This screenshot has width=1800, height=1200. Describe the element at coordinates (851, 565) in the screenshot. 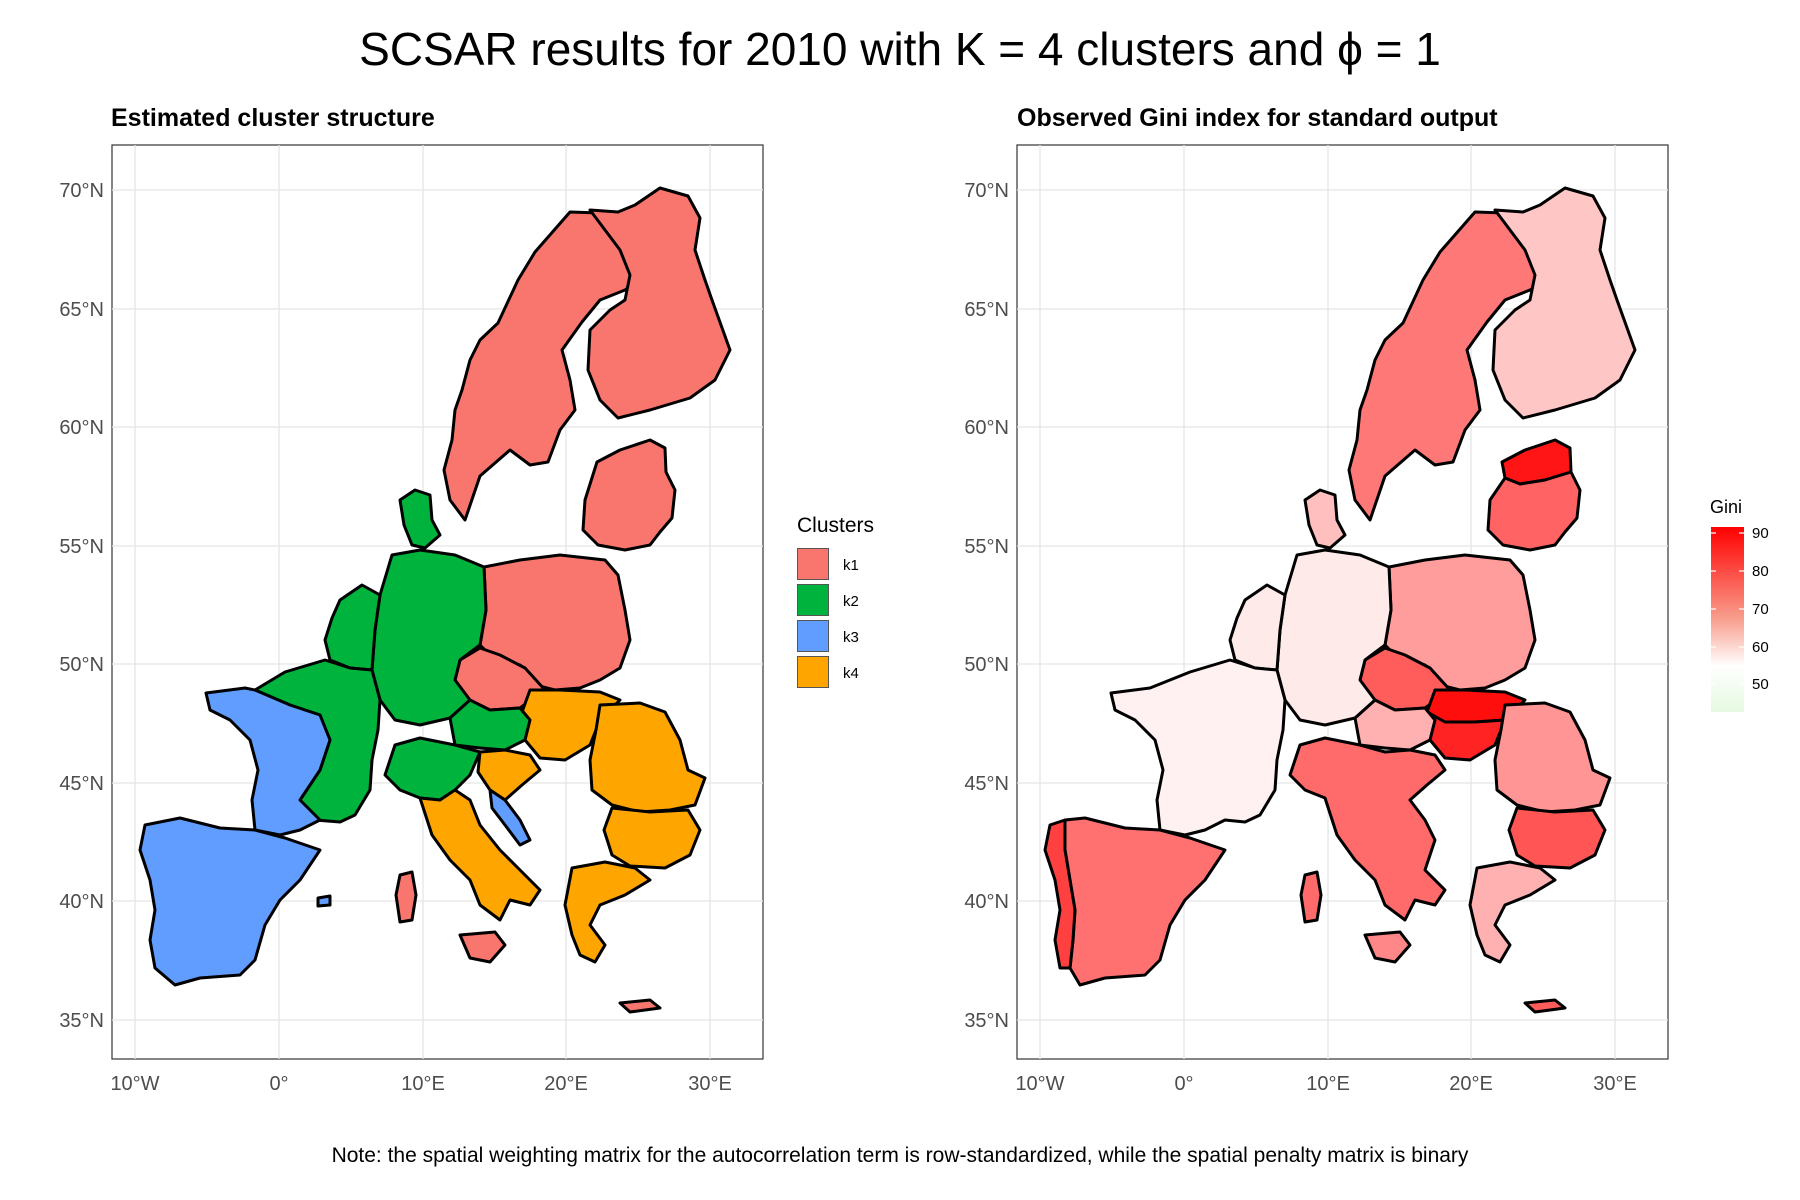

I see `legend-label-k1: k1` at that location.